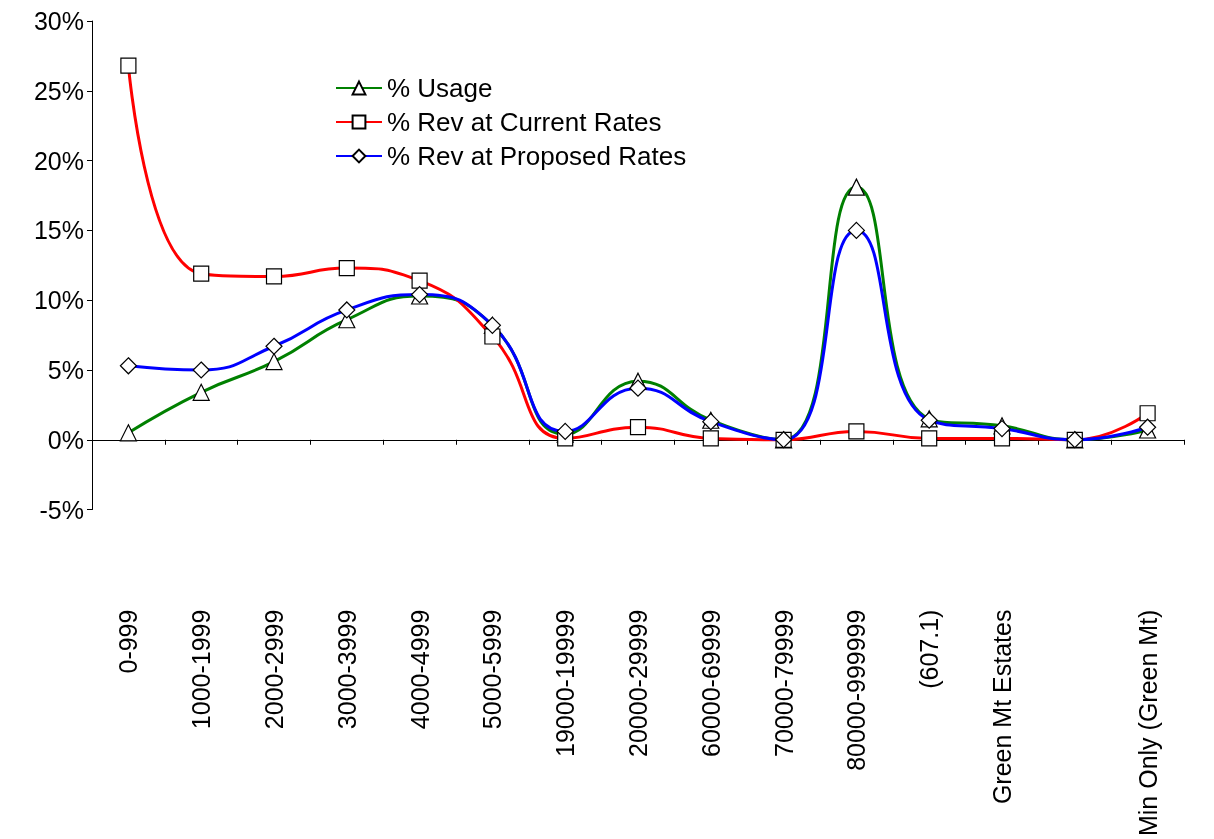 The width and height of the screenshot is (1214, 839). I want to click on x-tick-label: 70000-79999, so click(783, 683).